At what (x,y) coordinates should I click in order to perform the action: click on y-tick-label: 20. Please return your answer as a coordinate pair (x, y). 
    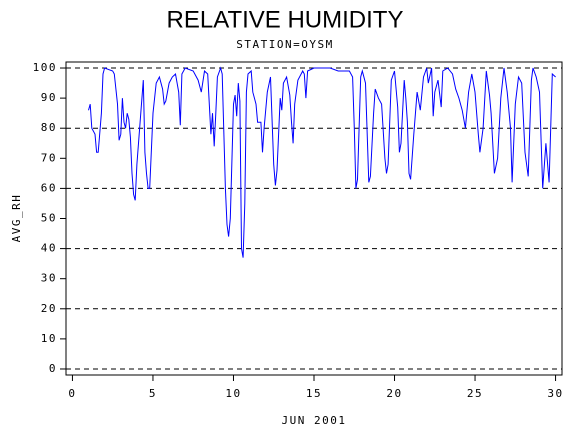
    Looking at the image, I should click on (49, 308).